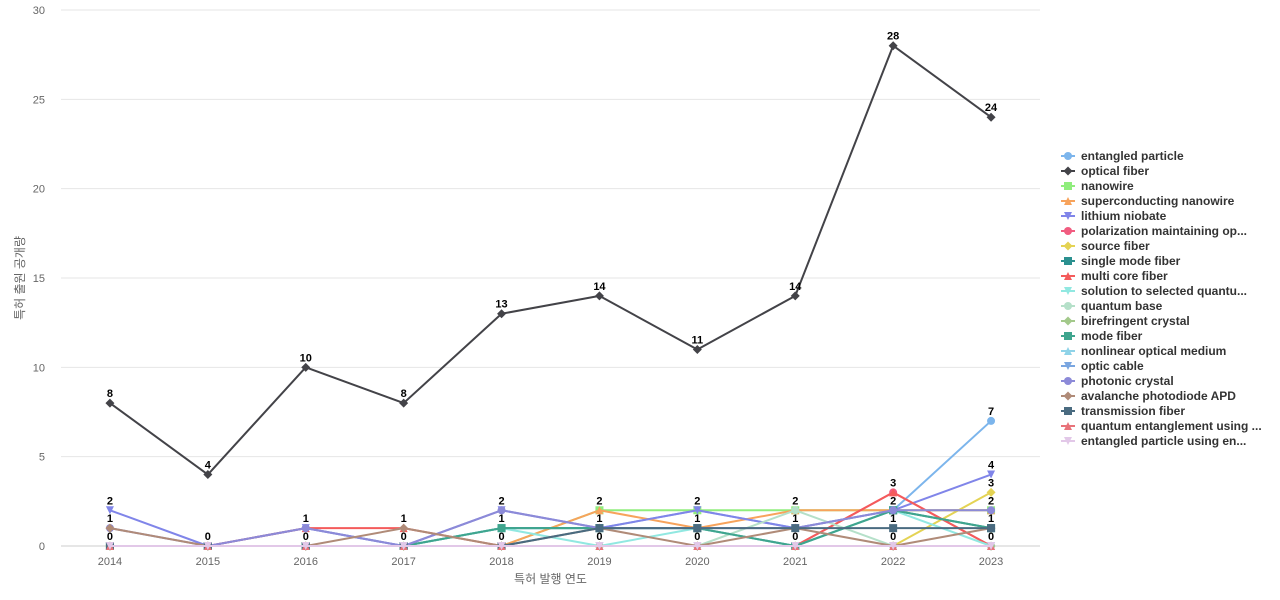 The height and width of the screenshot is (600, 1280). I want to click on x-axis-ticks: 2014 2015 2016 2017 2018 2019 2020 2021 2022 2023, so click(550, 557).